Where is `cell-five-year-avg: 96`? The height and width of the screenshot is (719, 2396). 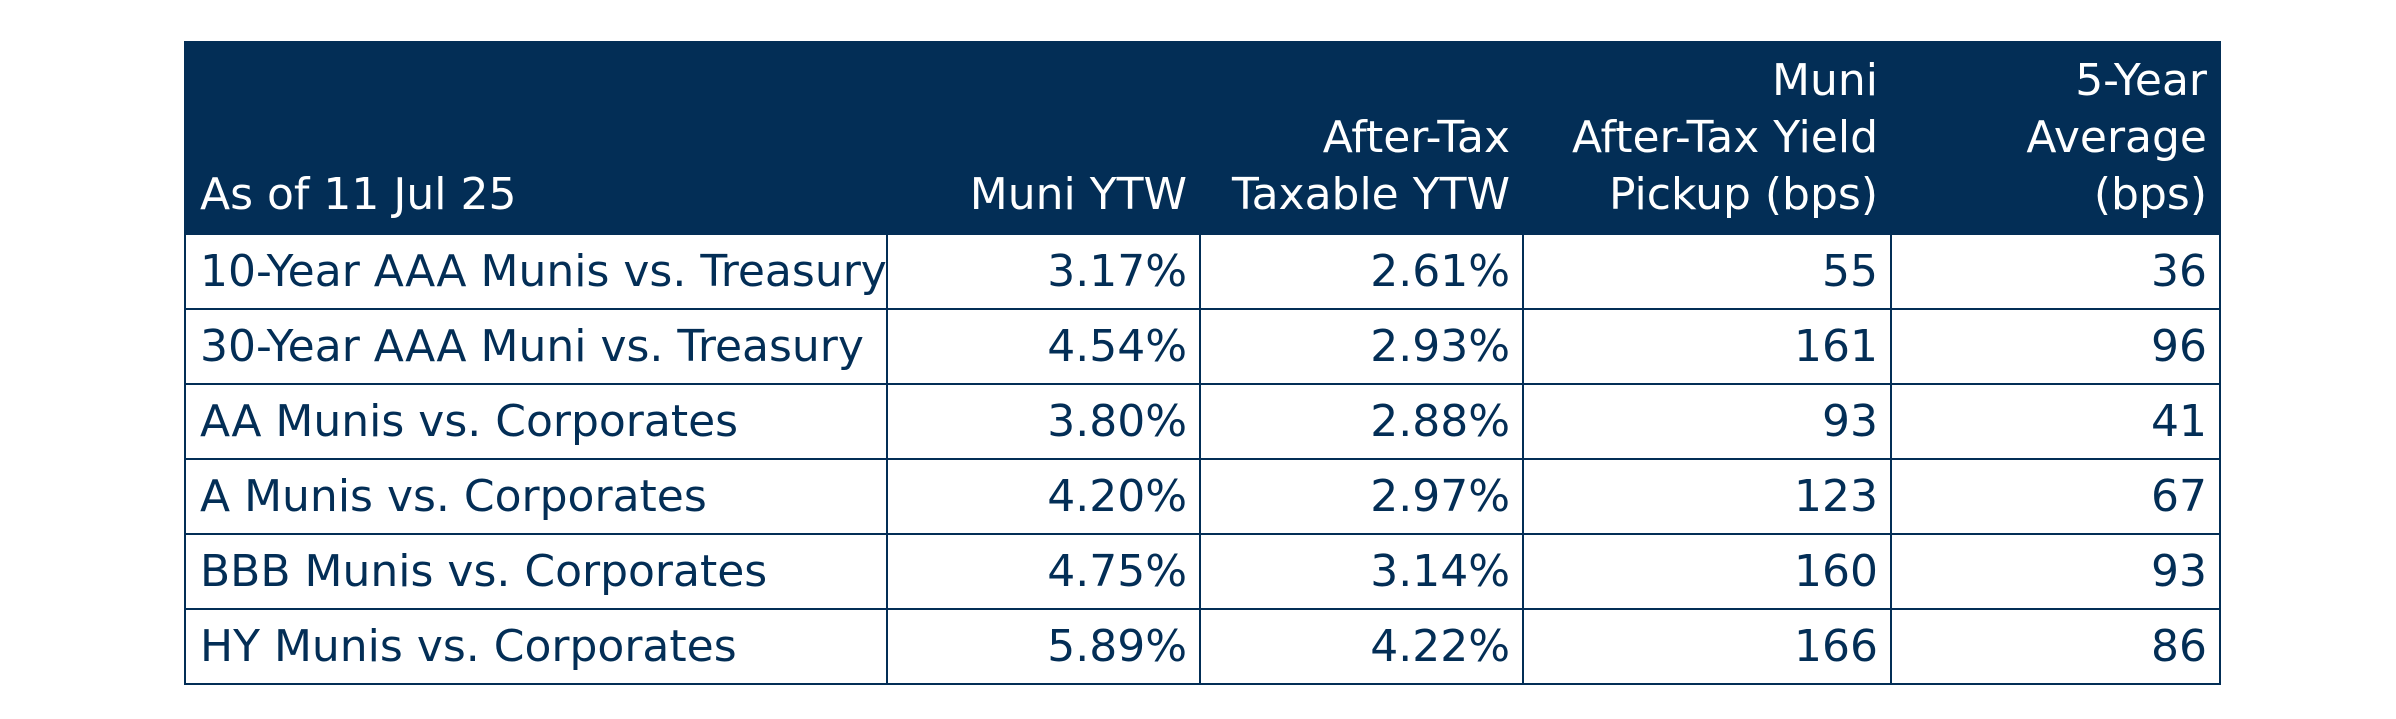 cell-five-year-avg: 96 is located at coordinates (2055, 346).